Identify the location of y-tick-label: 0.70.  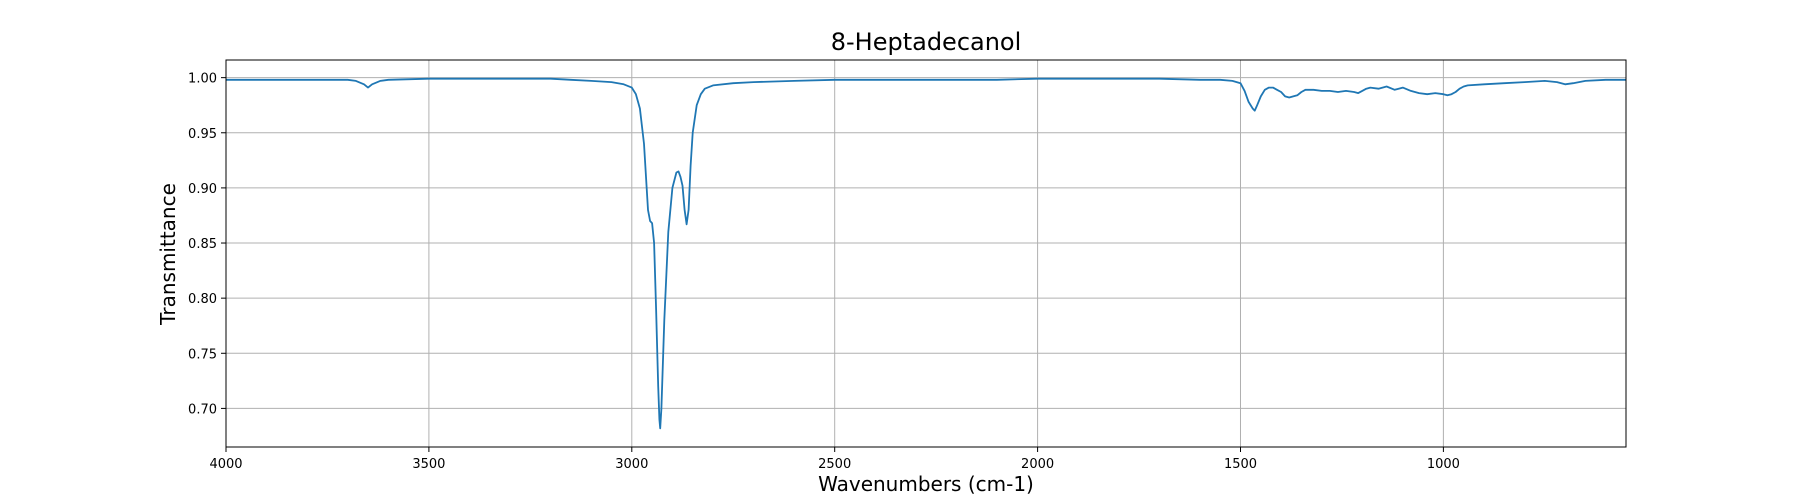
(202, 409).